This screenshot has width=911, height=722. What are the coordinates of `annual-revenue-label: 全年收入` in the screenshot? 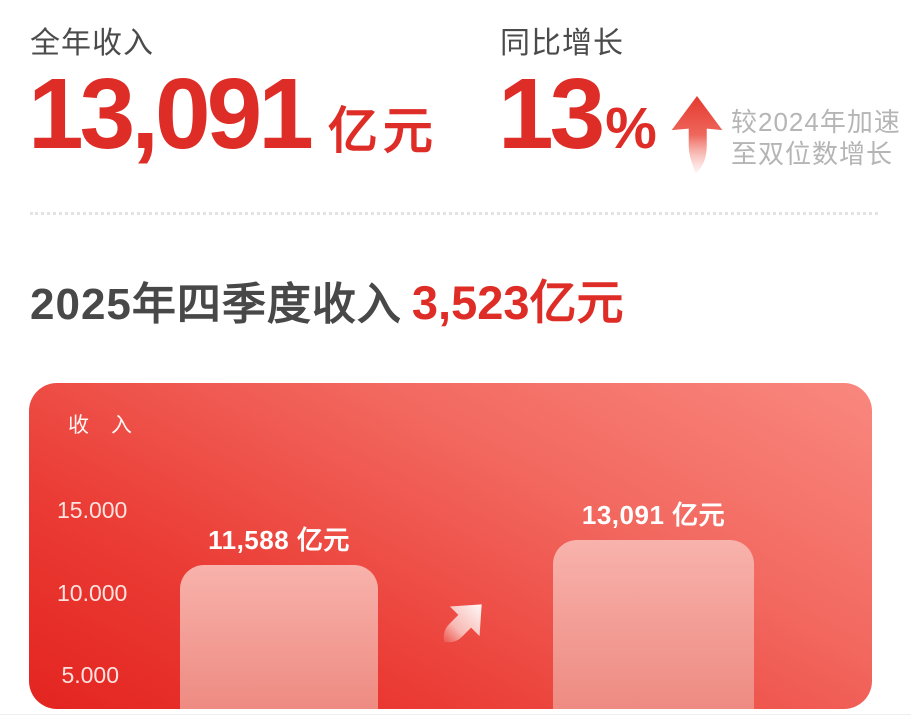 It's located at (92, 43).